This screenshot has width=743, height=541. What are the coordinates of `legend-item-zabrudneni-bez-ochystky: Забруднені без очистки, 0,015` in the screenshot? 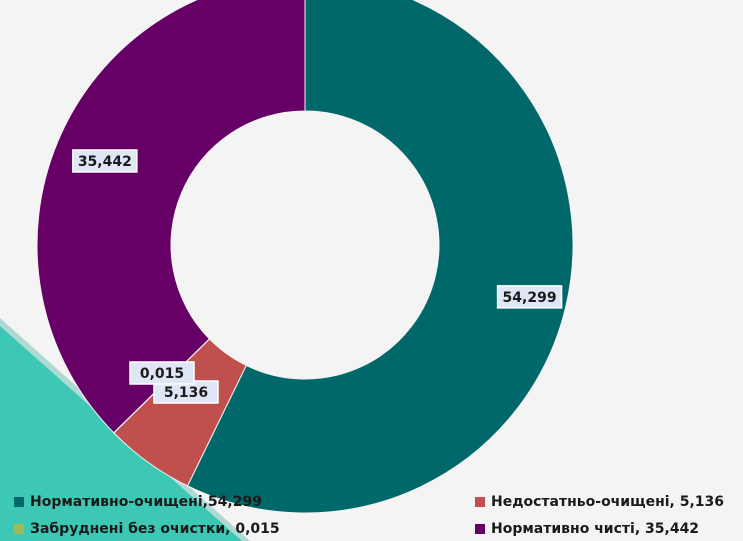 It's located at (147, 529).